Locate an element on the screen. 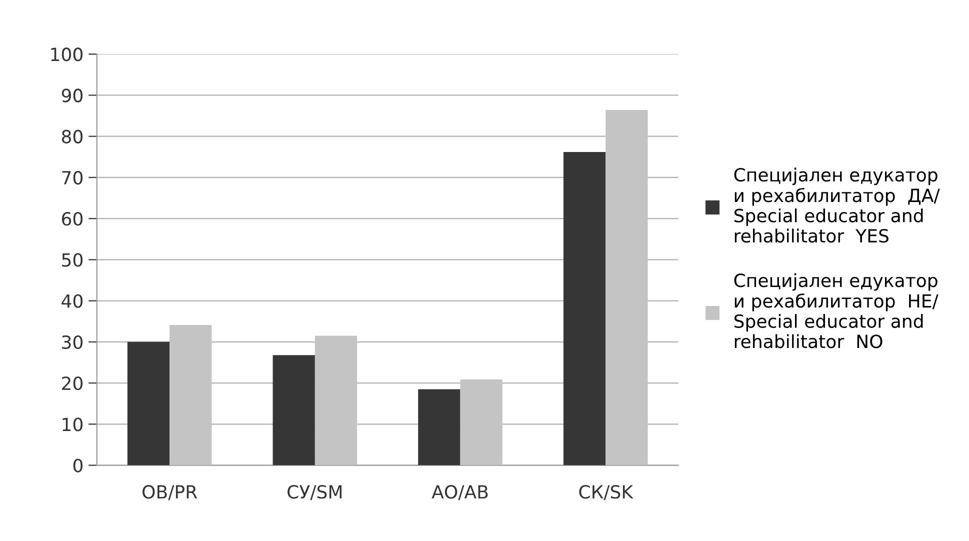 This screenshot has width=969, height=541. legend-label: Специјален едукатор и рехабилитатор НЕ/ Special educator and rehabilitator NO is located at coordinates (836, 310).